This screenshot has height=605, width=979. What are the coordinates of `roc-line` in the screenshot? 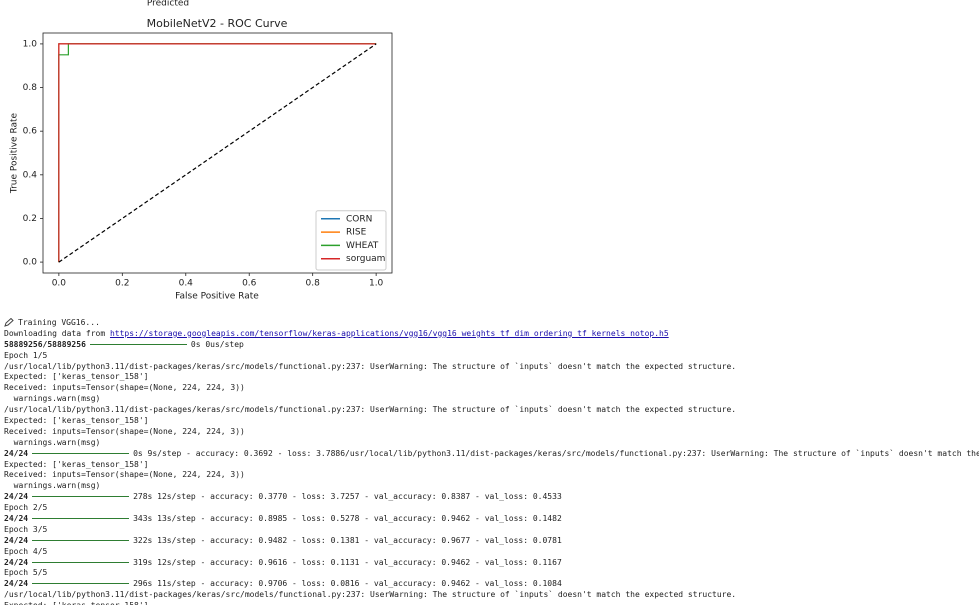 It's located at (217, 153).